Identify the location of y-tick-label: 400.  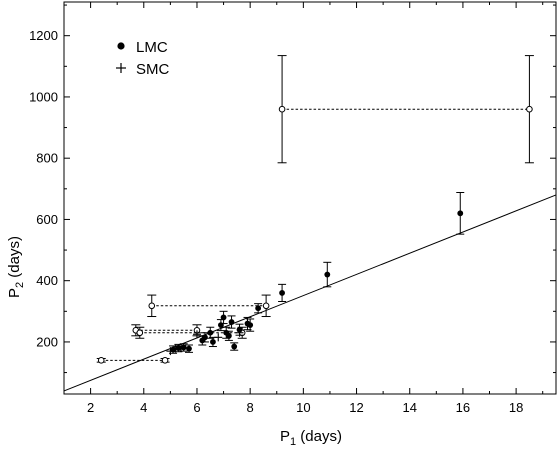
(47, 280).